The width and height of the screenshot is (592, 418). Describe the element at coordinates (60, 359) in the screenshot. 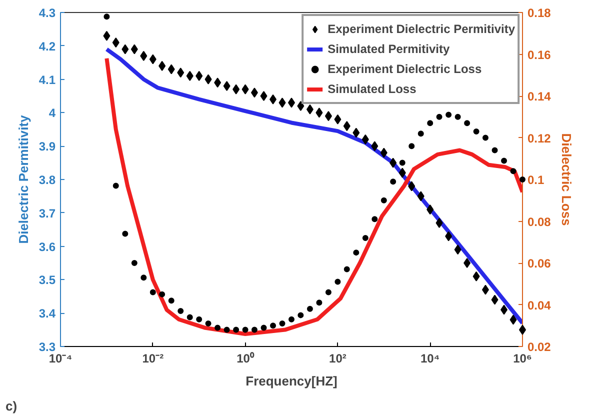

I see `x-tick-label: 10⁻⁴` at that location.